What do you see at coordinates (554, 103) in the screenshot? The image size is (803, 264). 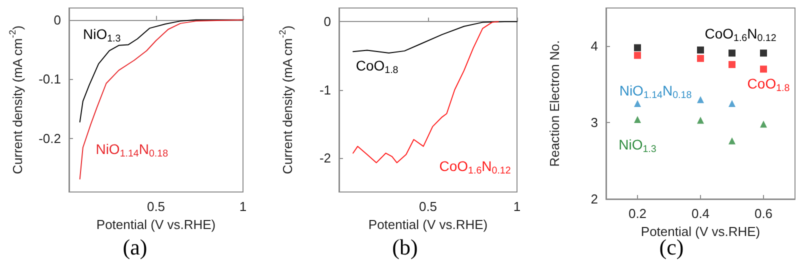 I see `y-axis-title: Reaction Electron No.` at bounding box center [554, 103].